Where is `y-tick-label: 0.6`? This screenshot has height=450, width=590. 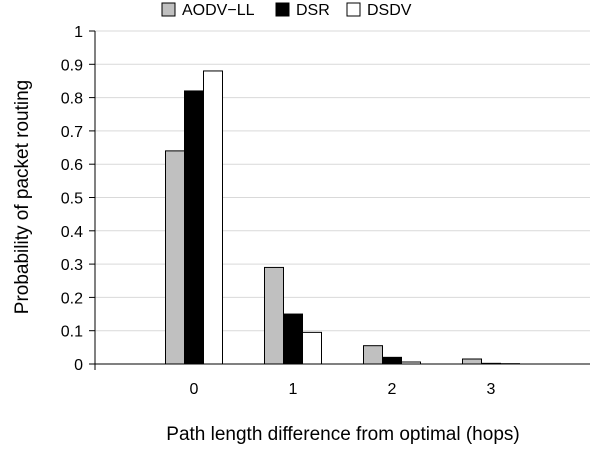
y-tick-label: 0.6 is located at coordinates (72, 165).